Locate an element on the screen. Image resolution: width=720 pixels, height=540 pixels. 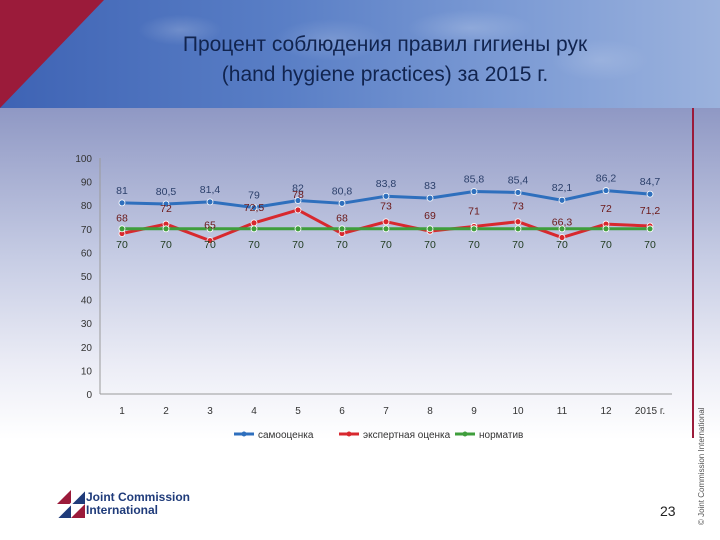
y-tick-label: 30 is located at coordinates (87, 324).